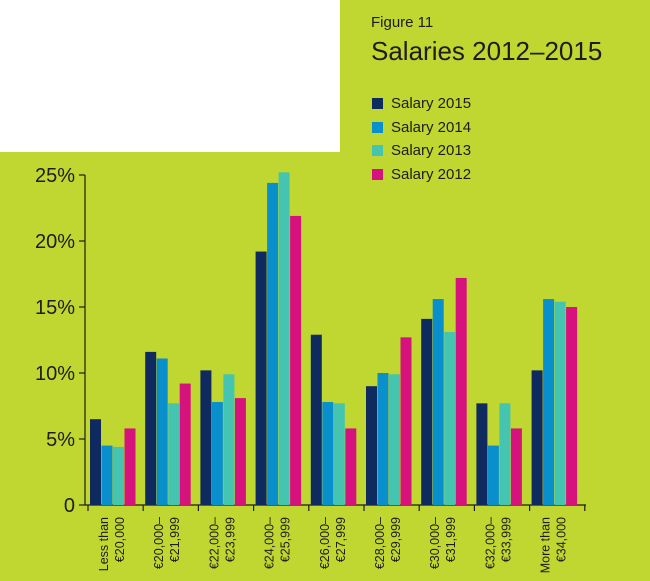 Image resolution: width=650 pixels, height=581 pixels. What do you see at coordinates (69, 506) in the screenshot?
I see `y-tick-label: 0` at bounding box center [69, 506].